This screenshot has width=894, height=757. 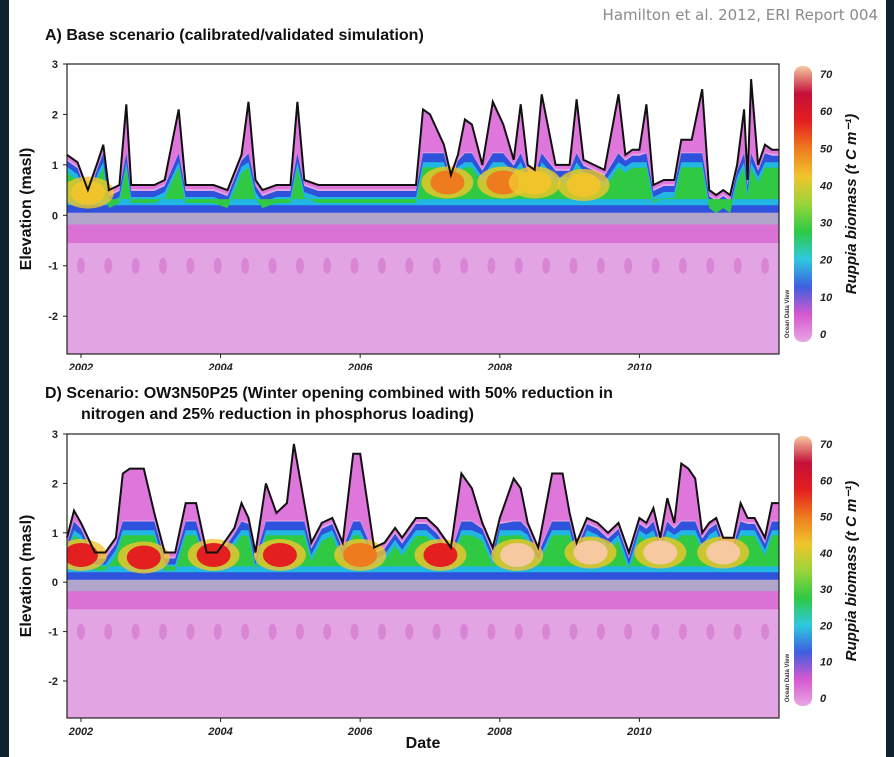 I want to click on colorbar-tick-label: 40, so click(x=826, y=186).